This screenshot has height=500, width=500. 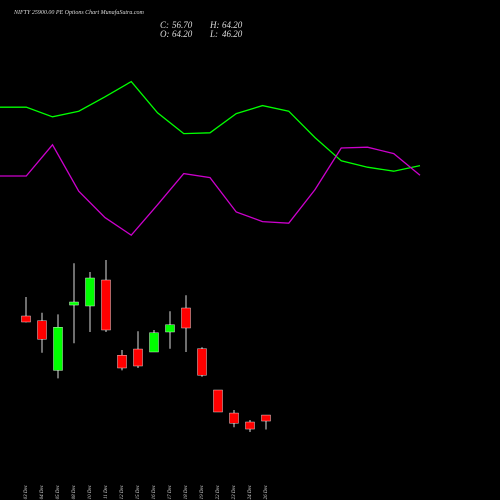 What do you see at coordinates (182, 25) in the screenshot?
I see `summary-value: 56.70` at bounding box center [182, 25].